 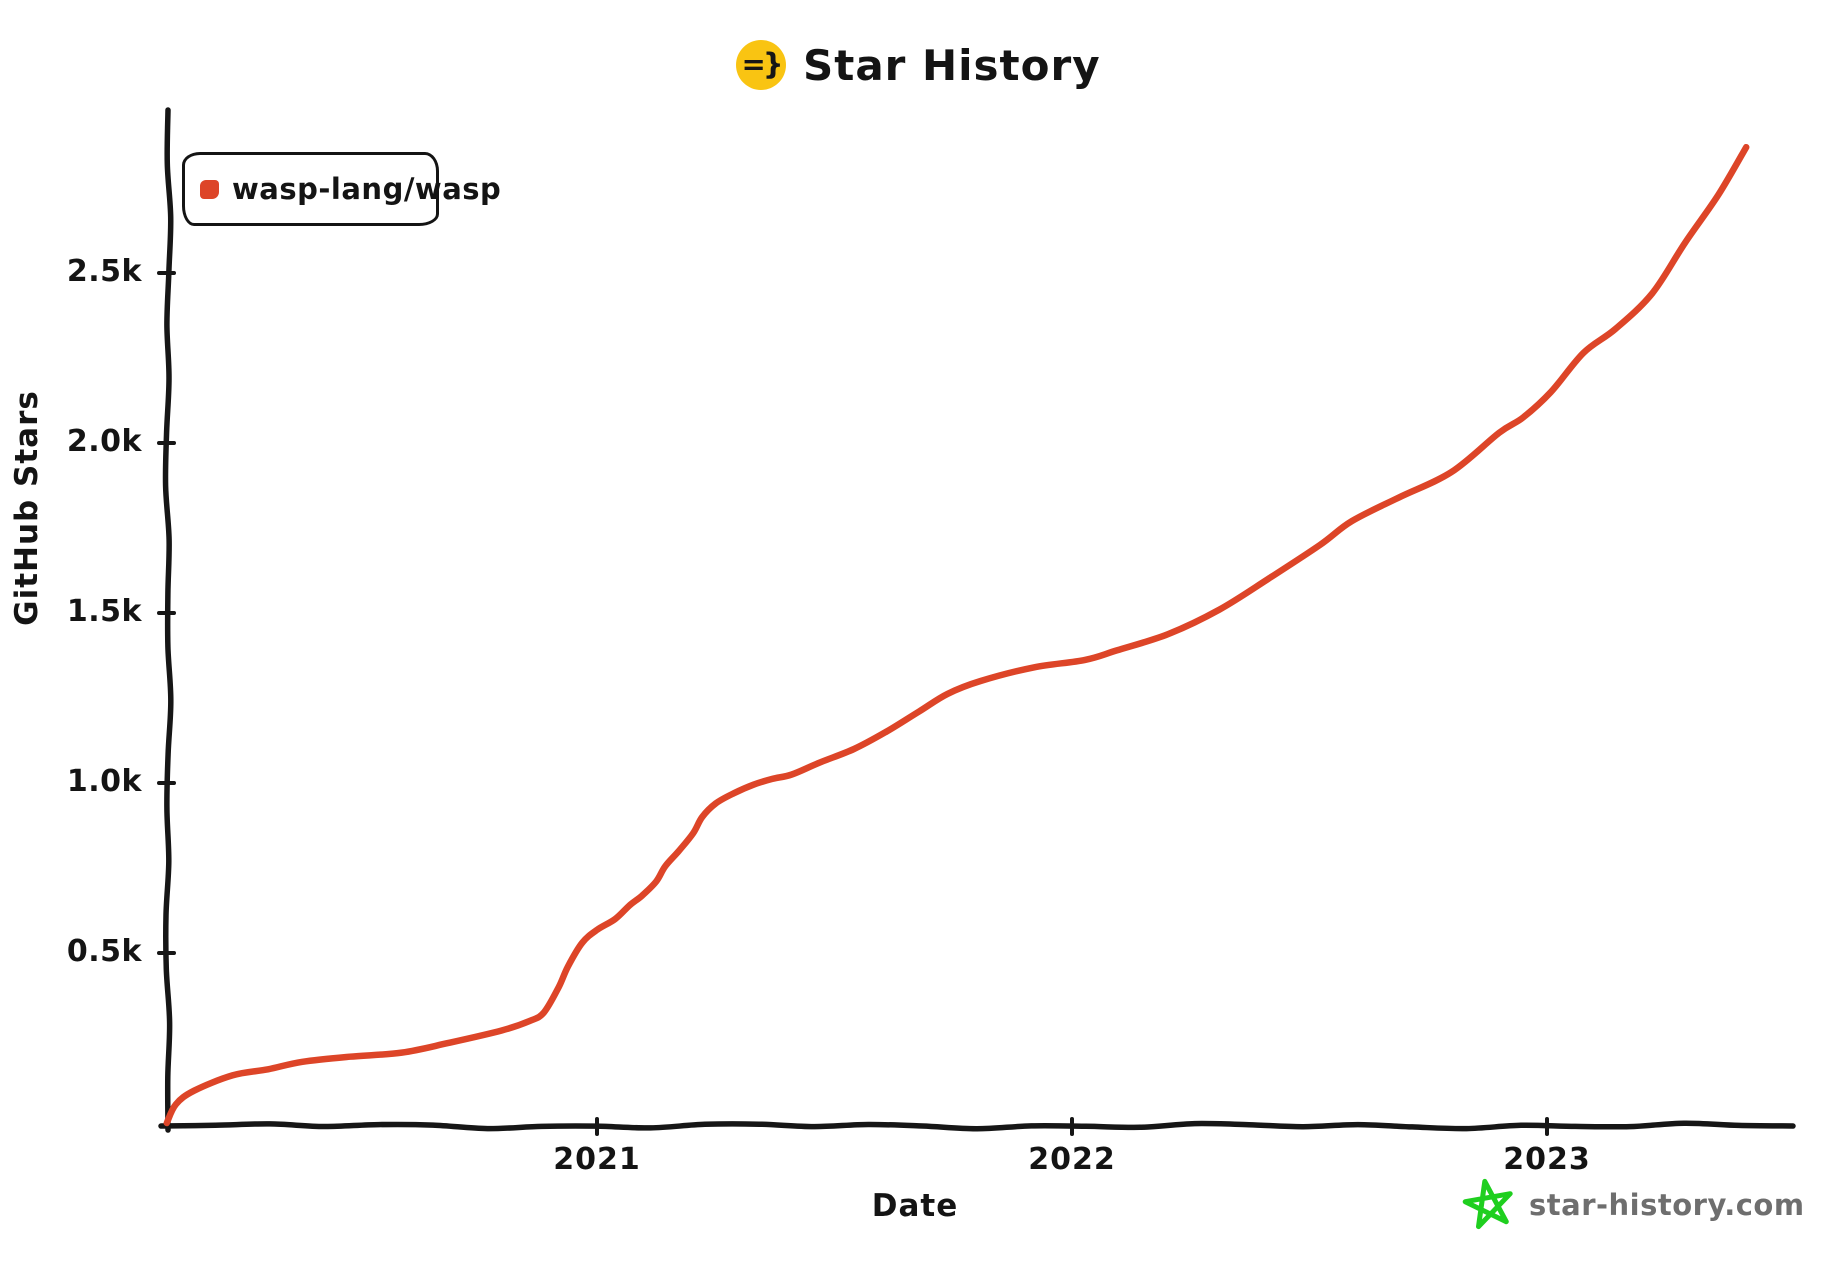 What do you see at coordinates (952, 65) in the screenshot?
I see `page-title: Star History` at bounding box center [952, 65].